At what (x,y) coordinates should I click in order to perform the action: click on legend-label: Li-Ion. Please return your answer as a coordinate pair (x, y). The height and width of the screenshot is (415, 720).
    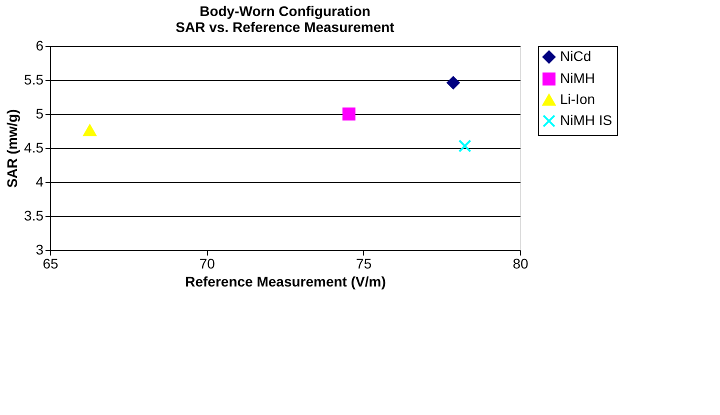
    Looking at the image, I should click on (578, 99).